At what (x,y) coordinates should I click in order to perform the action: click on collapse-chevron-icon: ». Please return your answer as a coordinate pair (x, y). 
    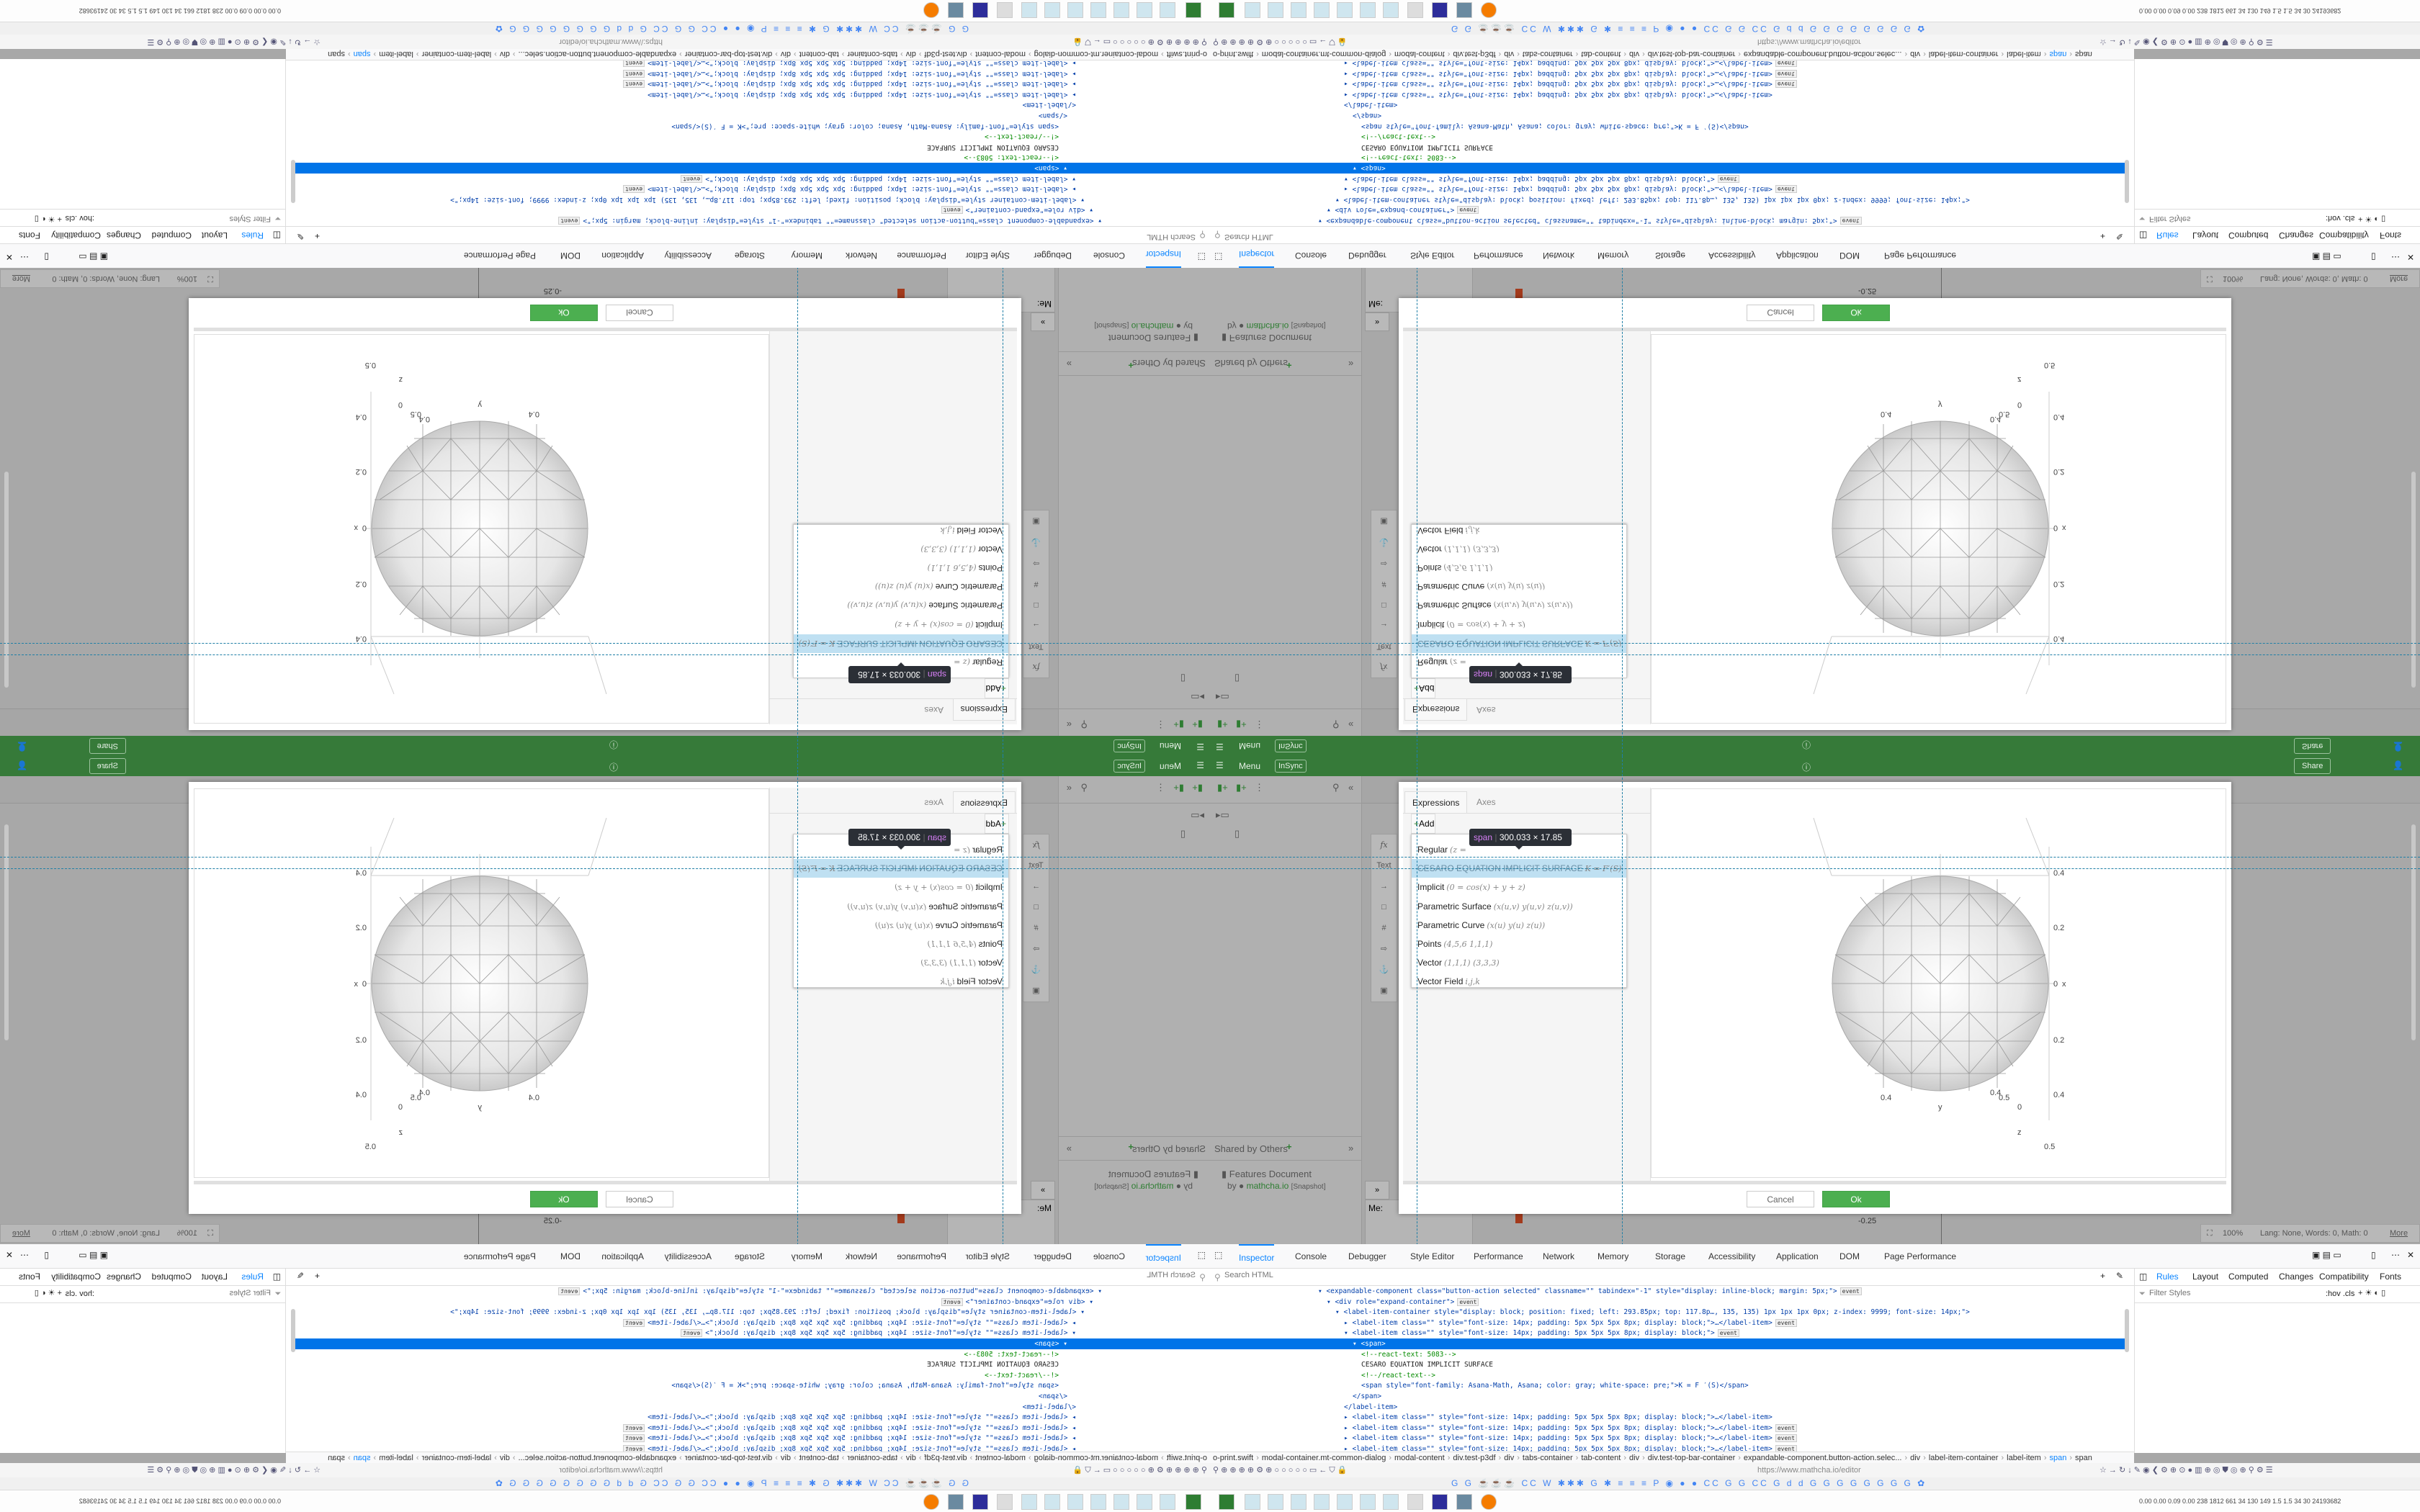
    Looking at the image, I should click on (1351, 1148).